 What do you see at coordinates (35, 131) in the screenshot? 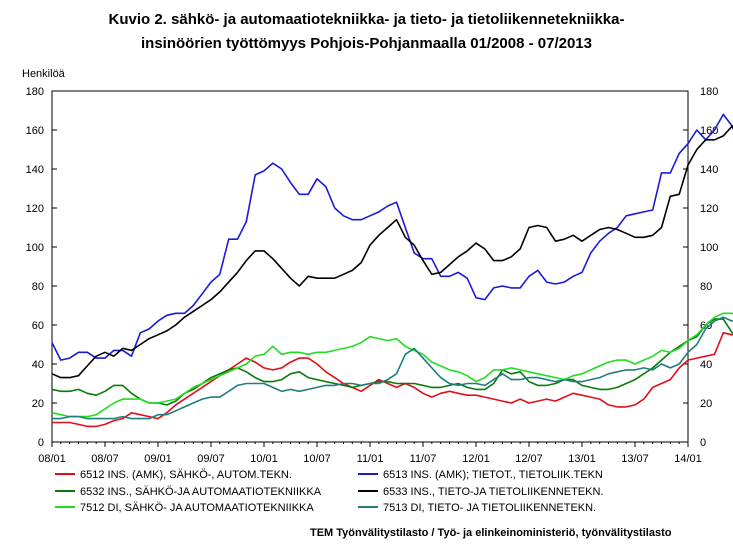
I see `y-tick-label-left: 160` at bounding box center [35, 131].